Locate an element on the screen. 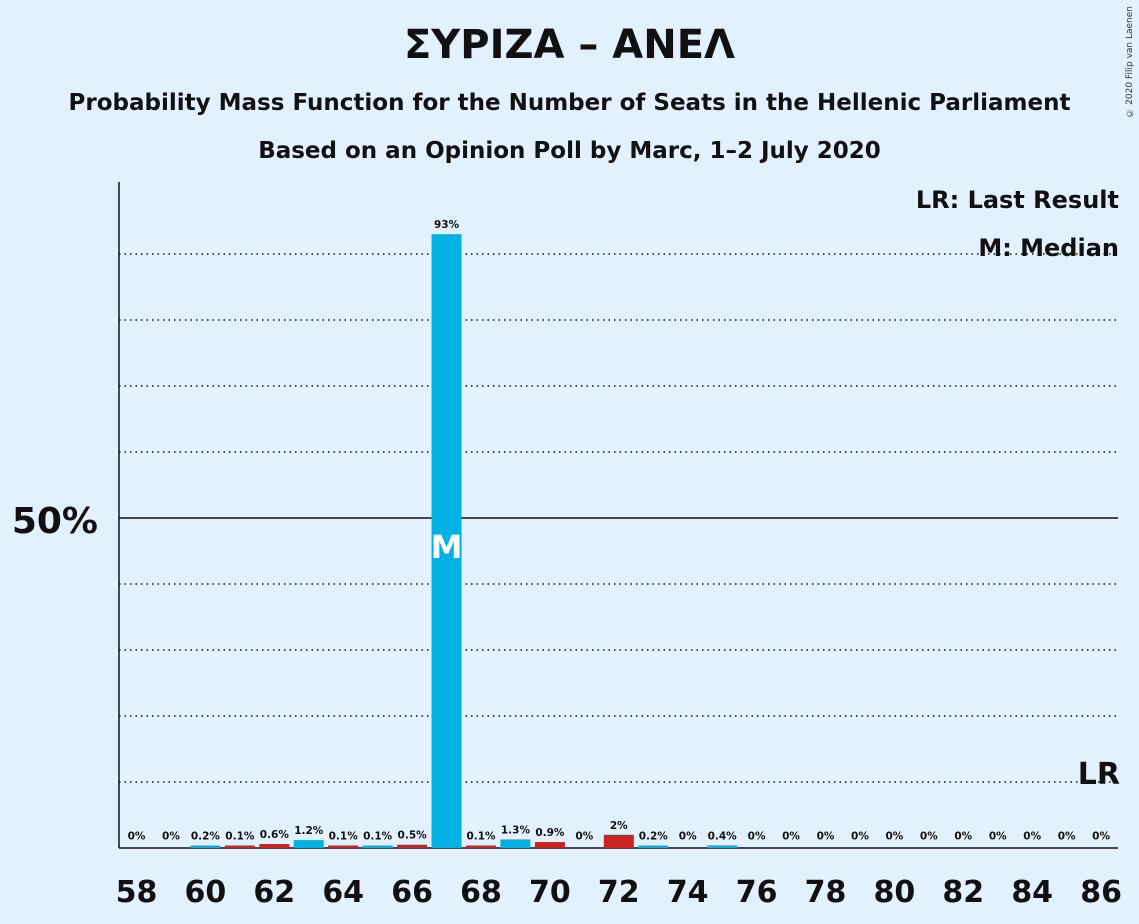 This screenshot has height=924, width=1139. x-tick-label: 70 is located at coordinates (550, 892).